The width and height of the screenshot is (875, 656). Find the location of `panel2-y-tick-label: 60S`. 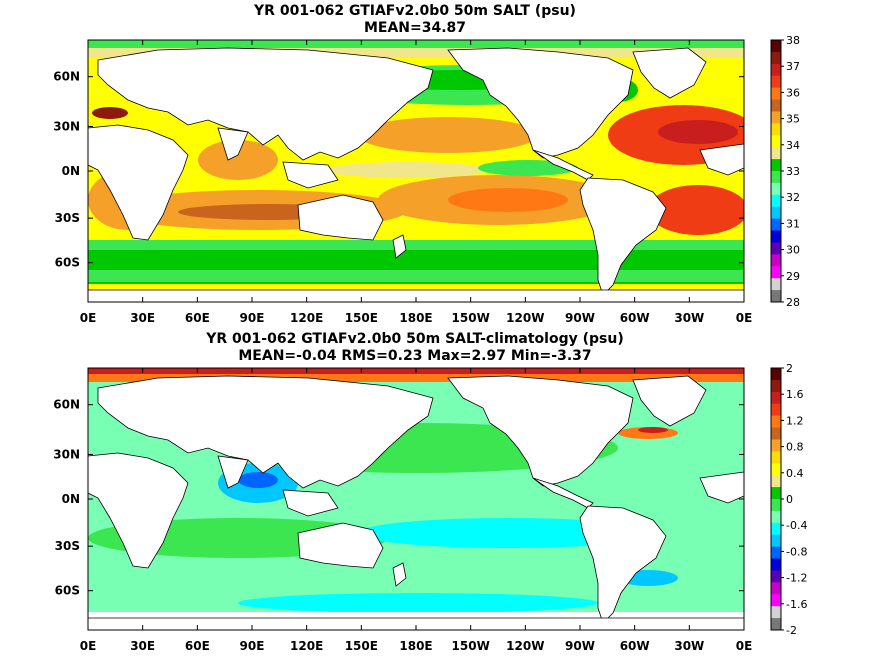

panel2-y-tick-label: 60S is located at coordinates (67, 591).